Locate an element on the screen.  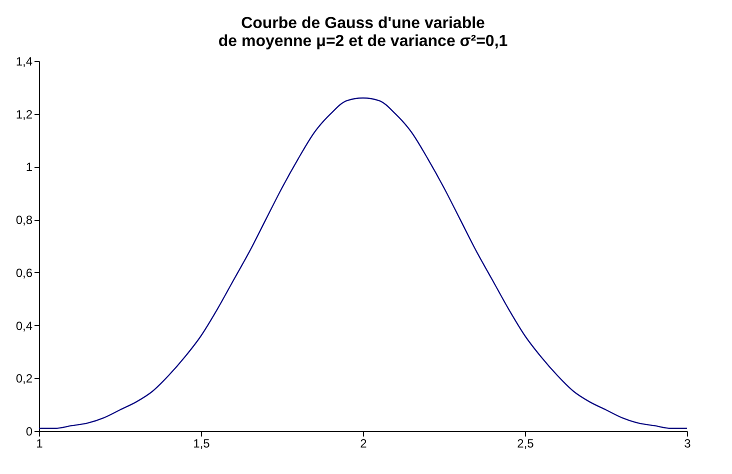
y-tick-label: 0,8 is located at coordinates (24, 220).